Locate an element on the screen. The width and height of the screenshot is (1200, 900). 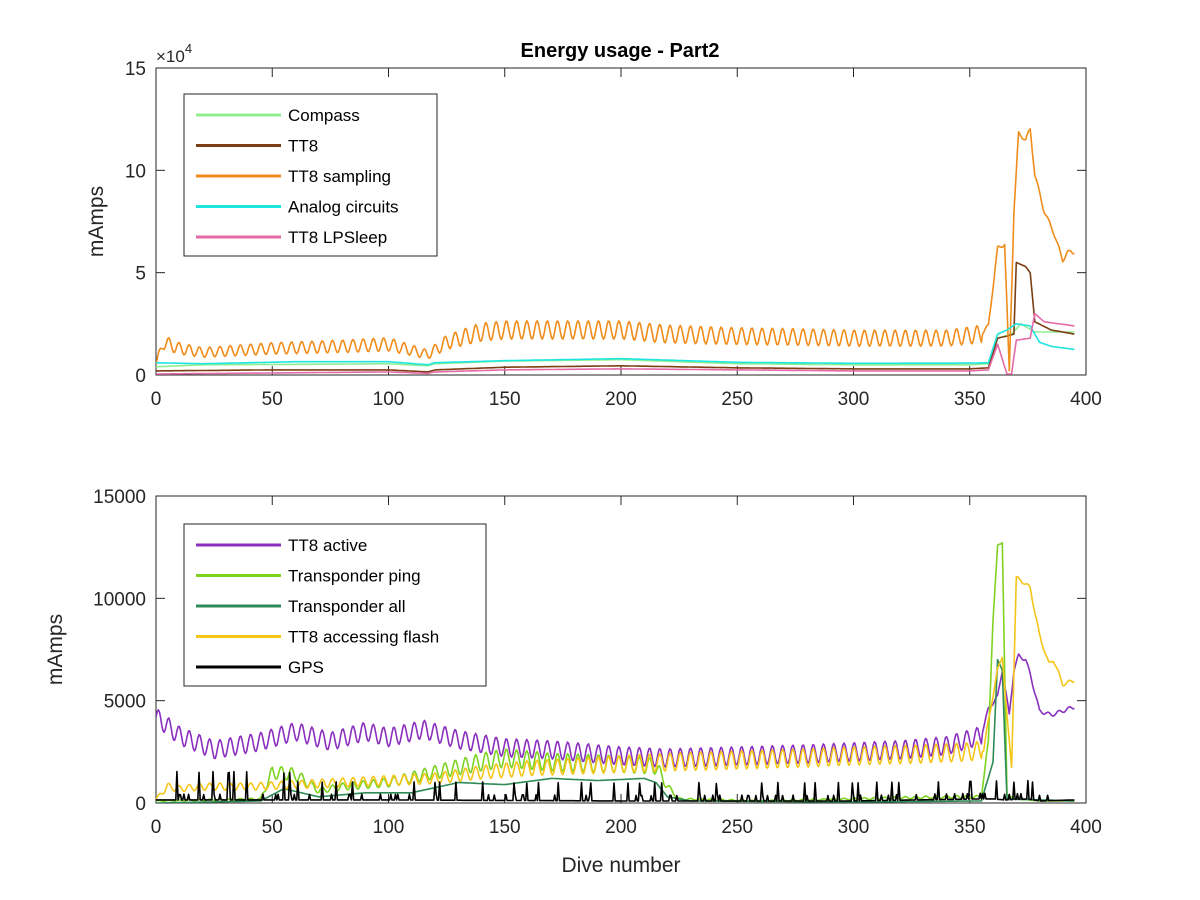
chart-title: Energy usage - Part2 is located at coordinates (620, 51).